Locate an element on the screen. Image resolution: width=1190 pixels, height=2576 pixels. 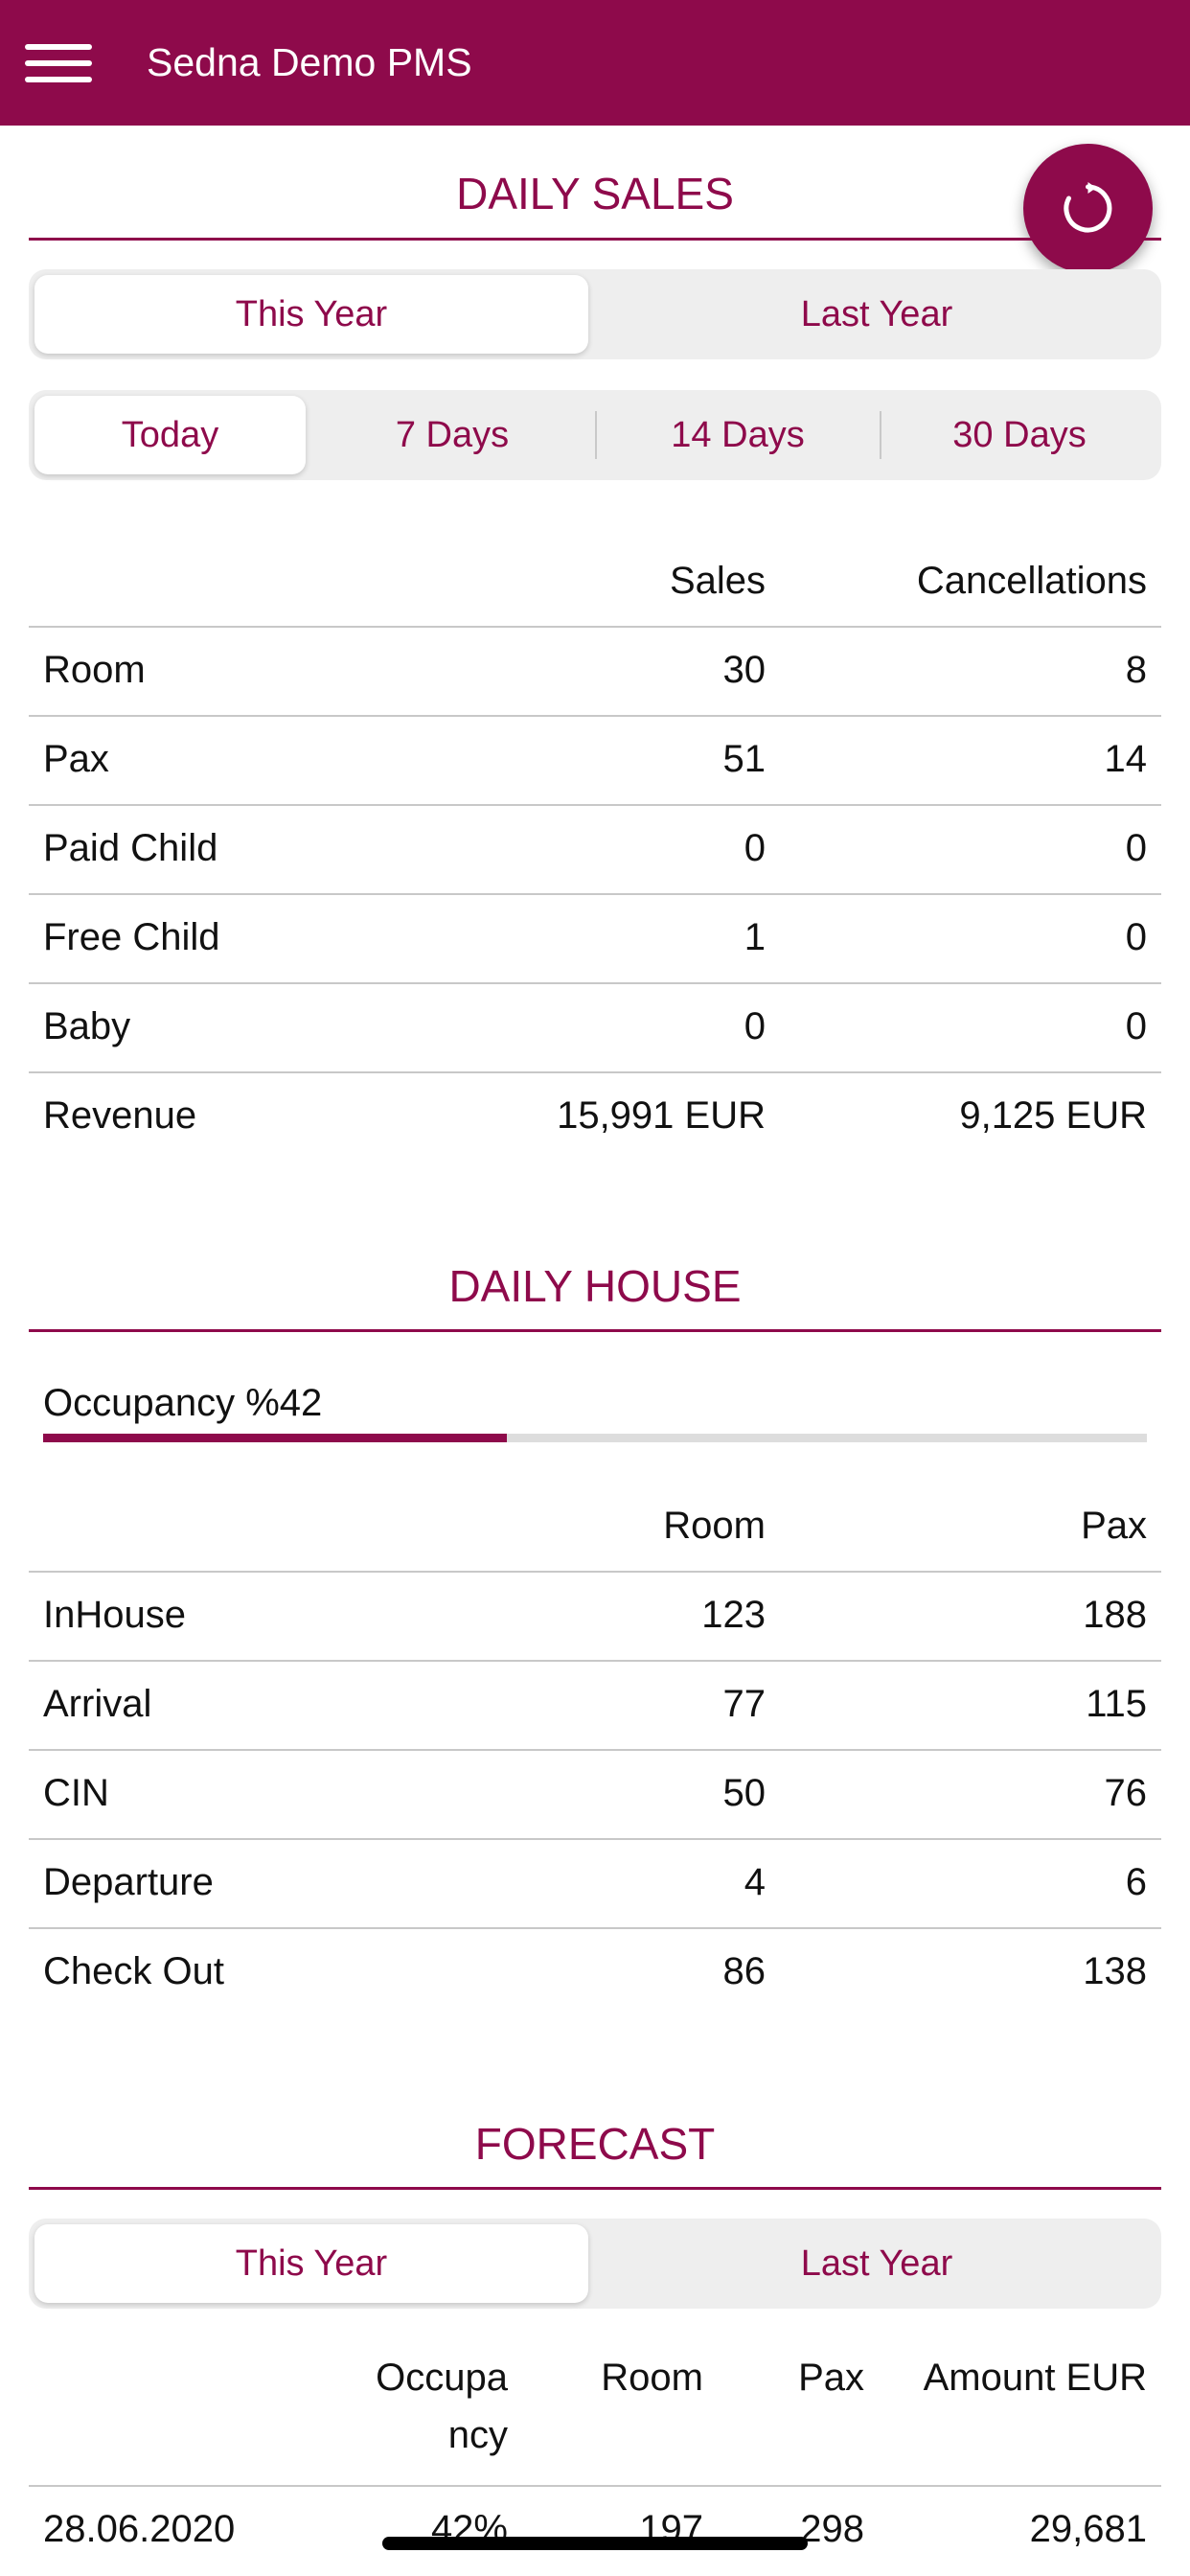
forecast-title: FORECAST is located at coordinates (595, 2144).